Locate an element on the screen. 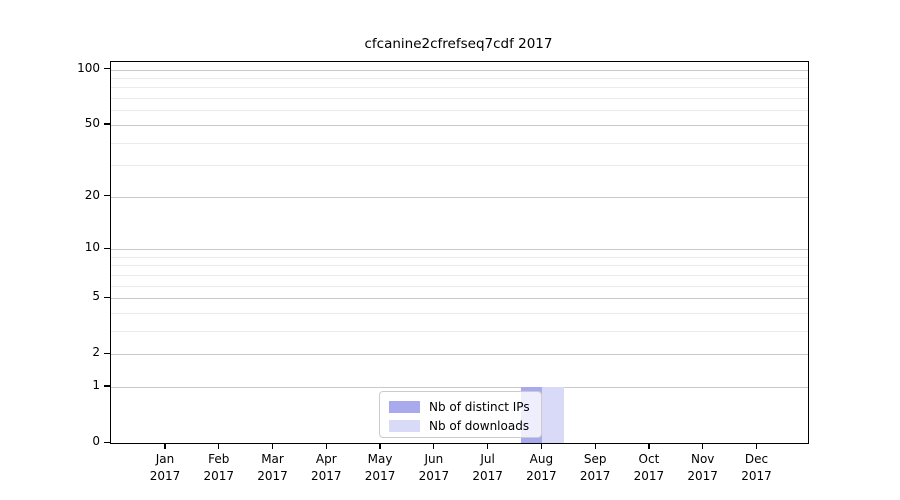 The height and width of the screenshot is (500, 900). x-axis-tick-label: Mar 2017 is located at coordinates (273, 468).